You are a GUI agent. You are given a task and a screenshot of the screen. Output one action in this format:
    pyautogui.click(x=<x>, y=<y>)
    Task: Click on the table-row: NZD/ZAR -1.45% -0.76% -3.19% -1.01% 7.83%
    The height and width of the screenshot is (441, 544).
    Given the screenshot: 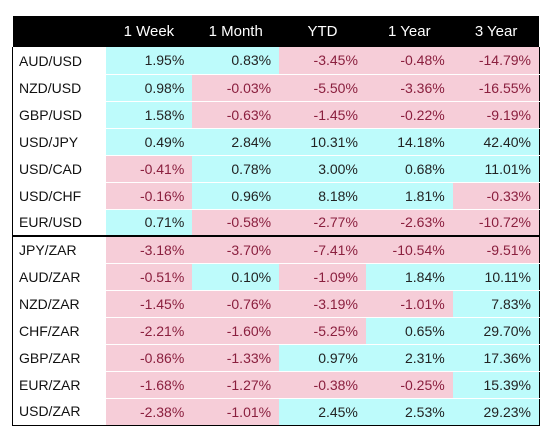 What is the action you would take?
    pyautogui.click(x=276, y=304)
    